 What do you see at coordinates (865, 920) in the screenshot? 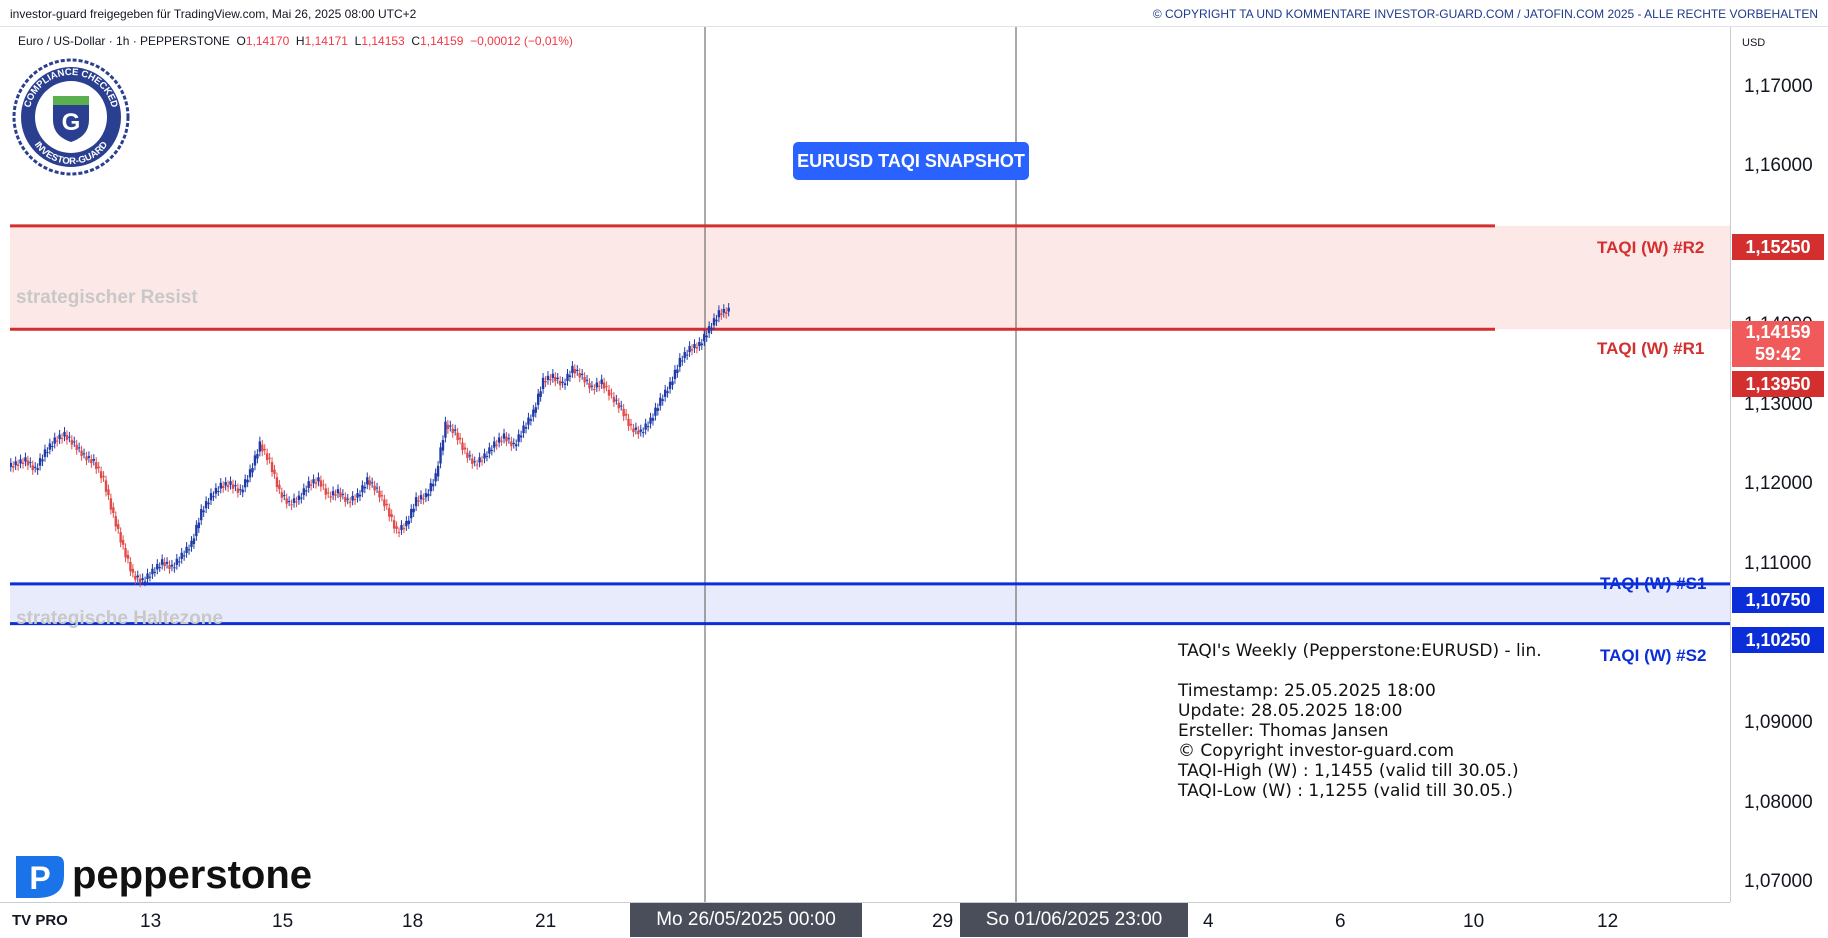
I see `time-axis` at bounding box center [865, 920].